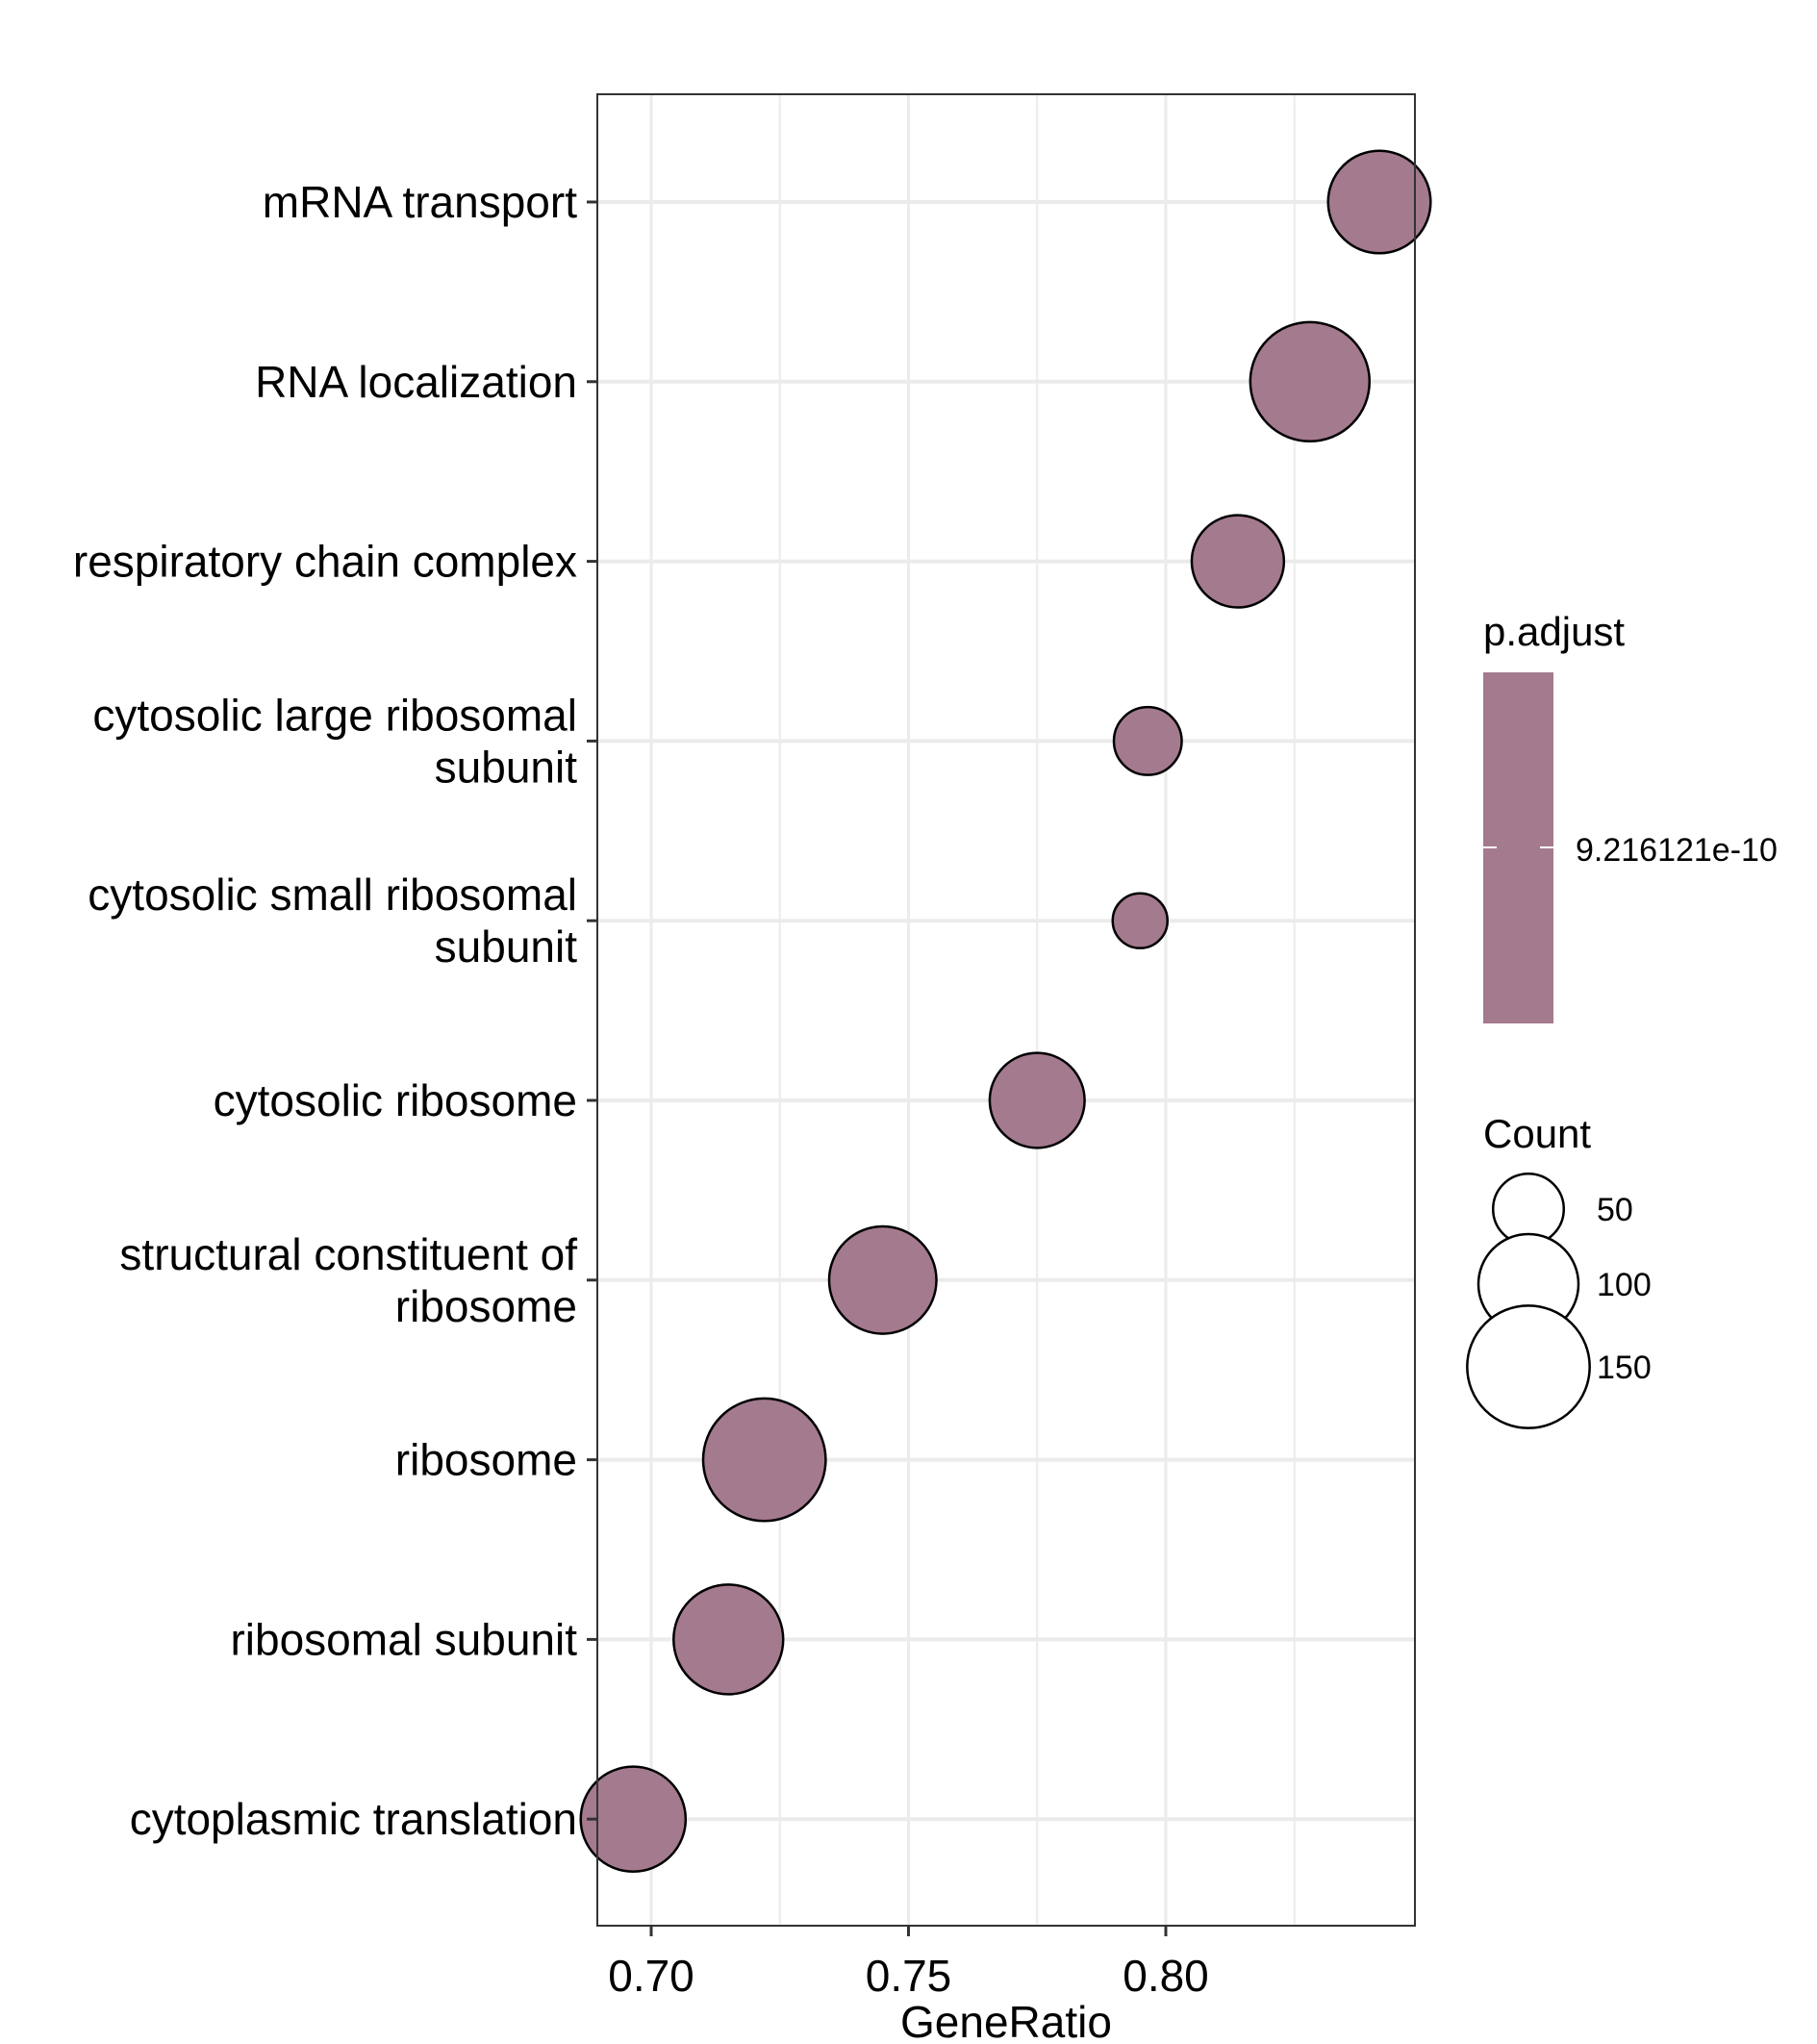 The image size is (1817, 2044). Describe the element at coordinates (416, 382) in the screenshot. I see `y-tick-label: RNA localization` at that location.